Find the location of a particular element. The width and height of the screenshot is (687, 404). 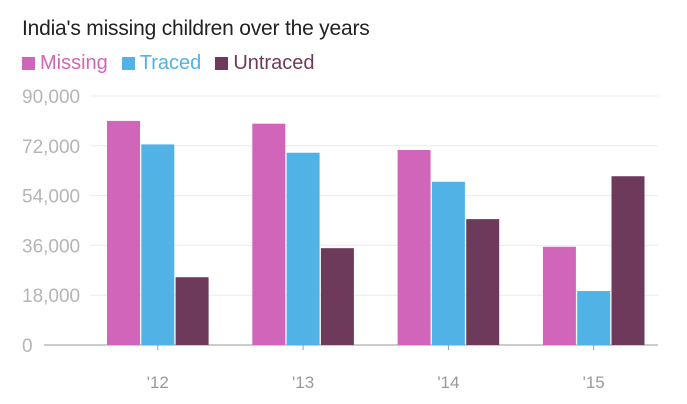

y-tick-label: 36,000 is located at coordinates (51, 246).